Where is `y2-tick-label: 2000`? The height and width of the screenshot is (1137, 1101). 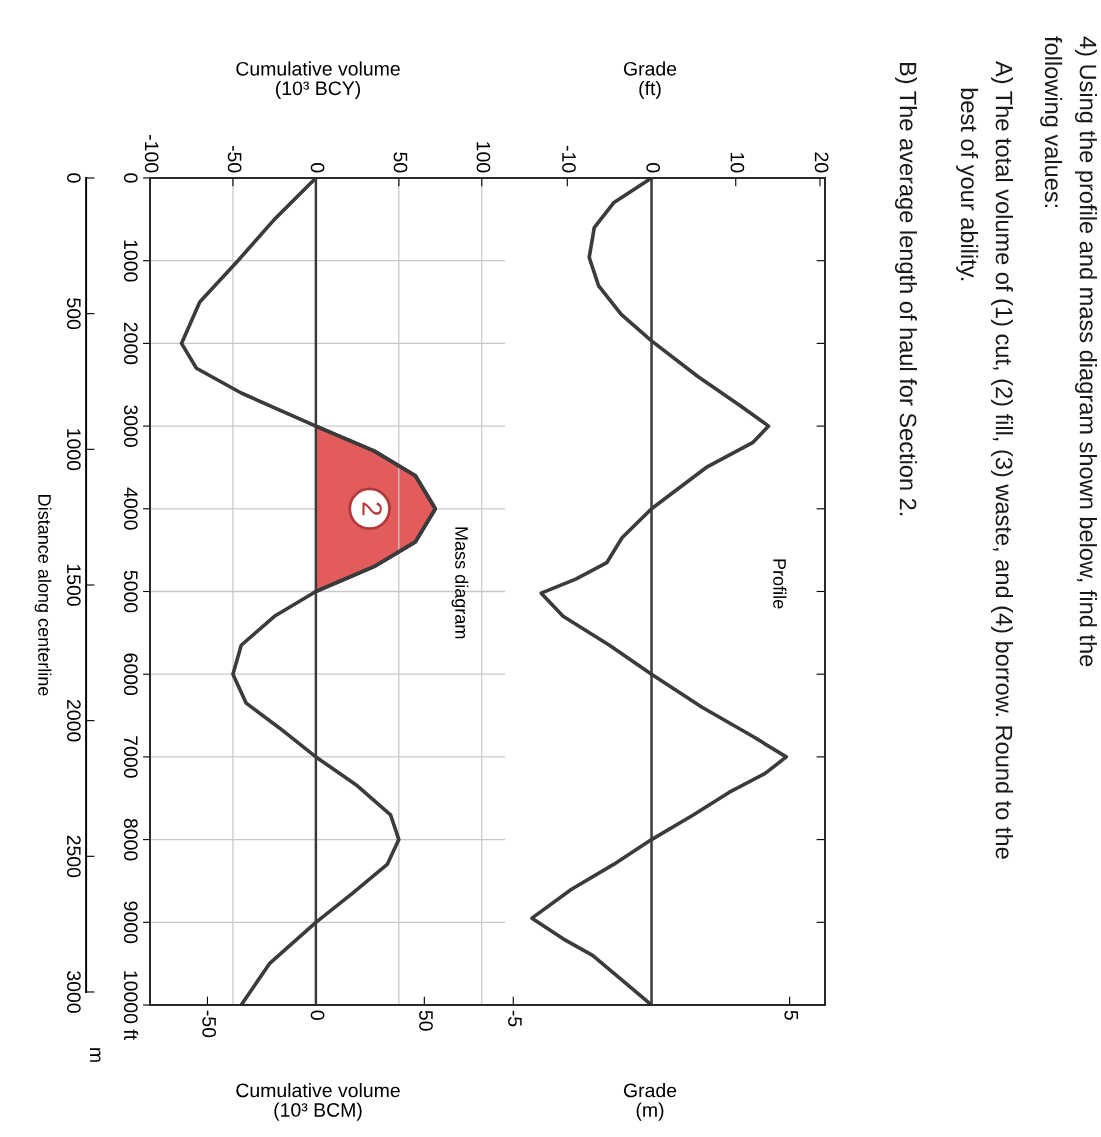
y2-tick-label: 2000 is located at coordinates (73, 721).